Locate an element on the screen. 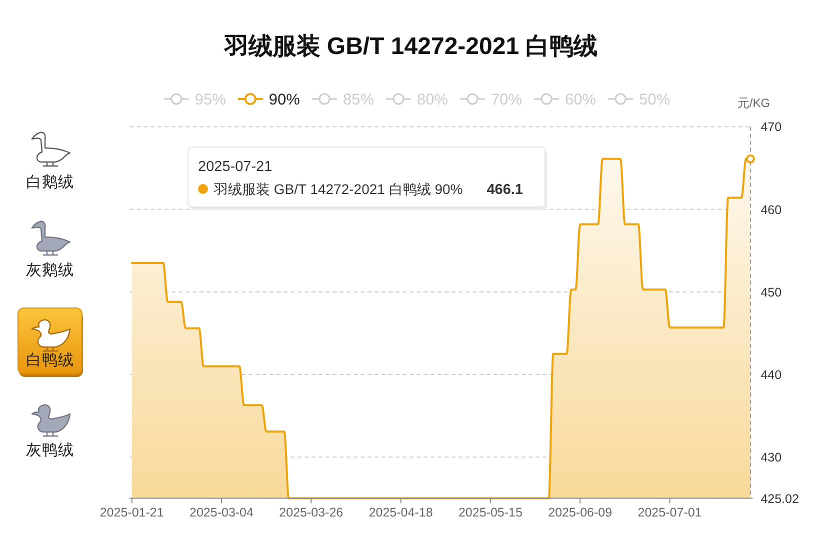 Image resolution: width=830 pixels, height=541 pixels. x-tick-label: 2025-03-04 is located at coordinates (222, 512).